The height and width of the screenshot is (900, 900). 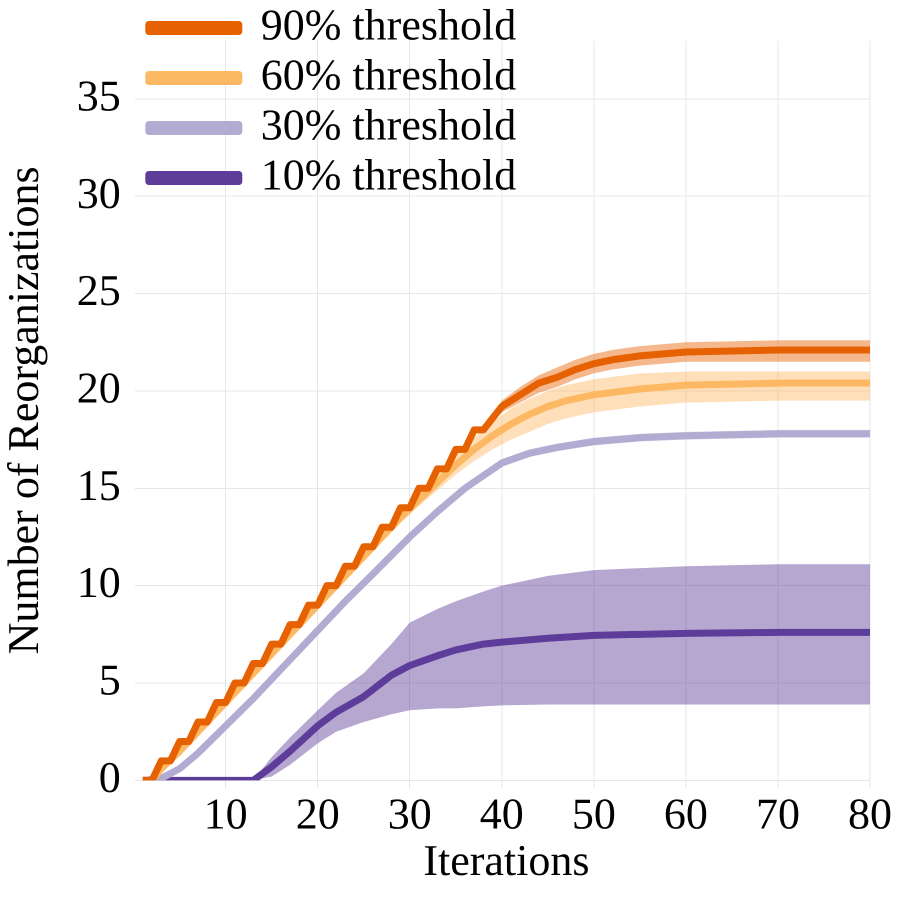 What do you see at coordinates (778, 813) in the screenshot?
I see `x-tick-label: 70` at bounding box center [778, 813].